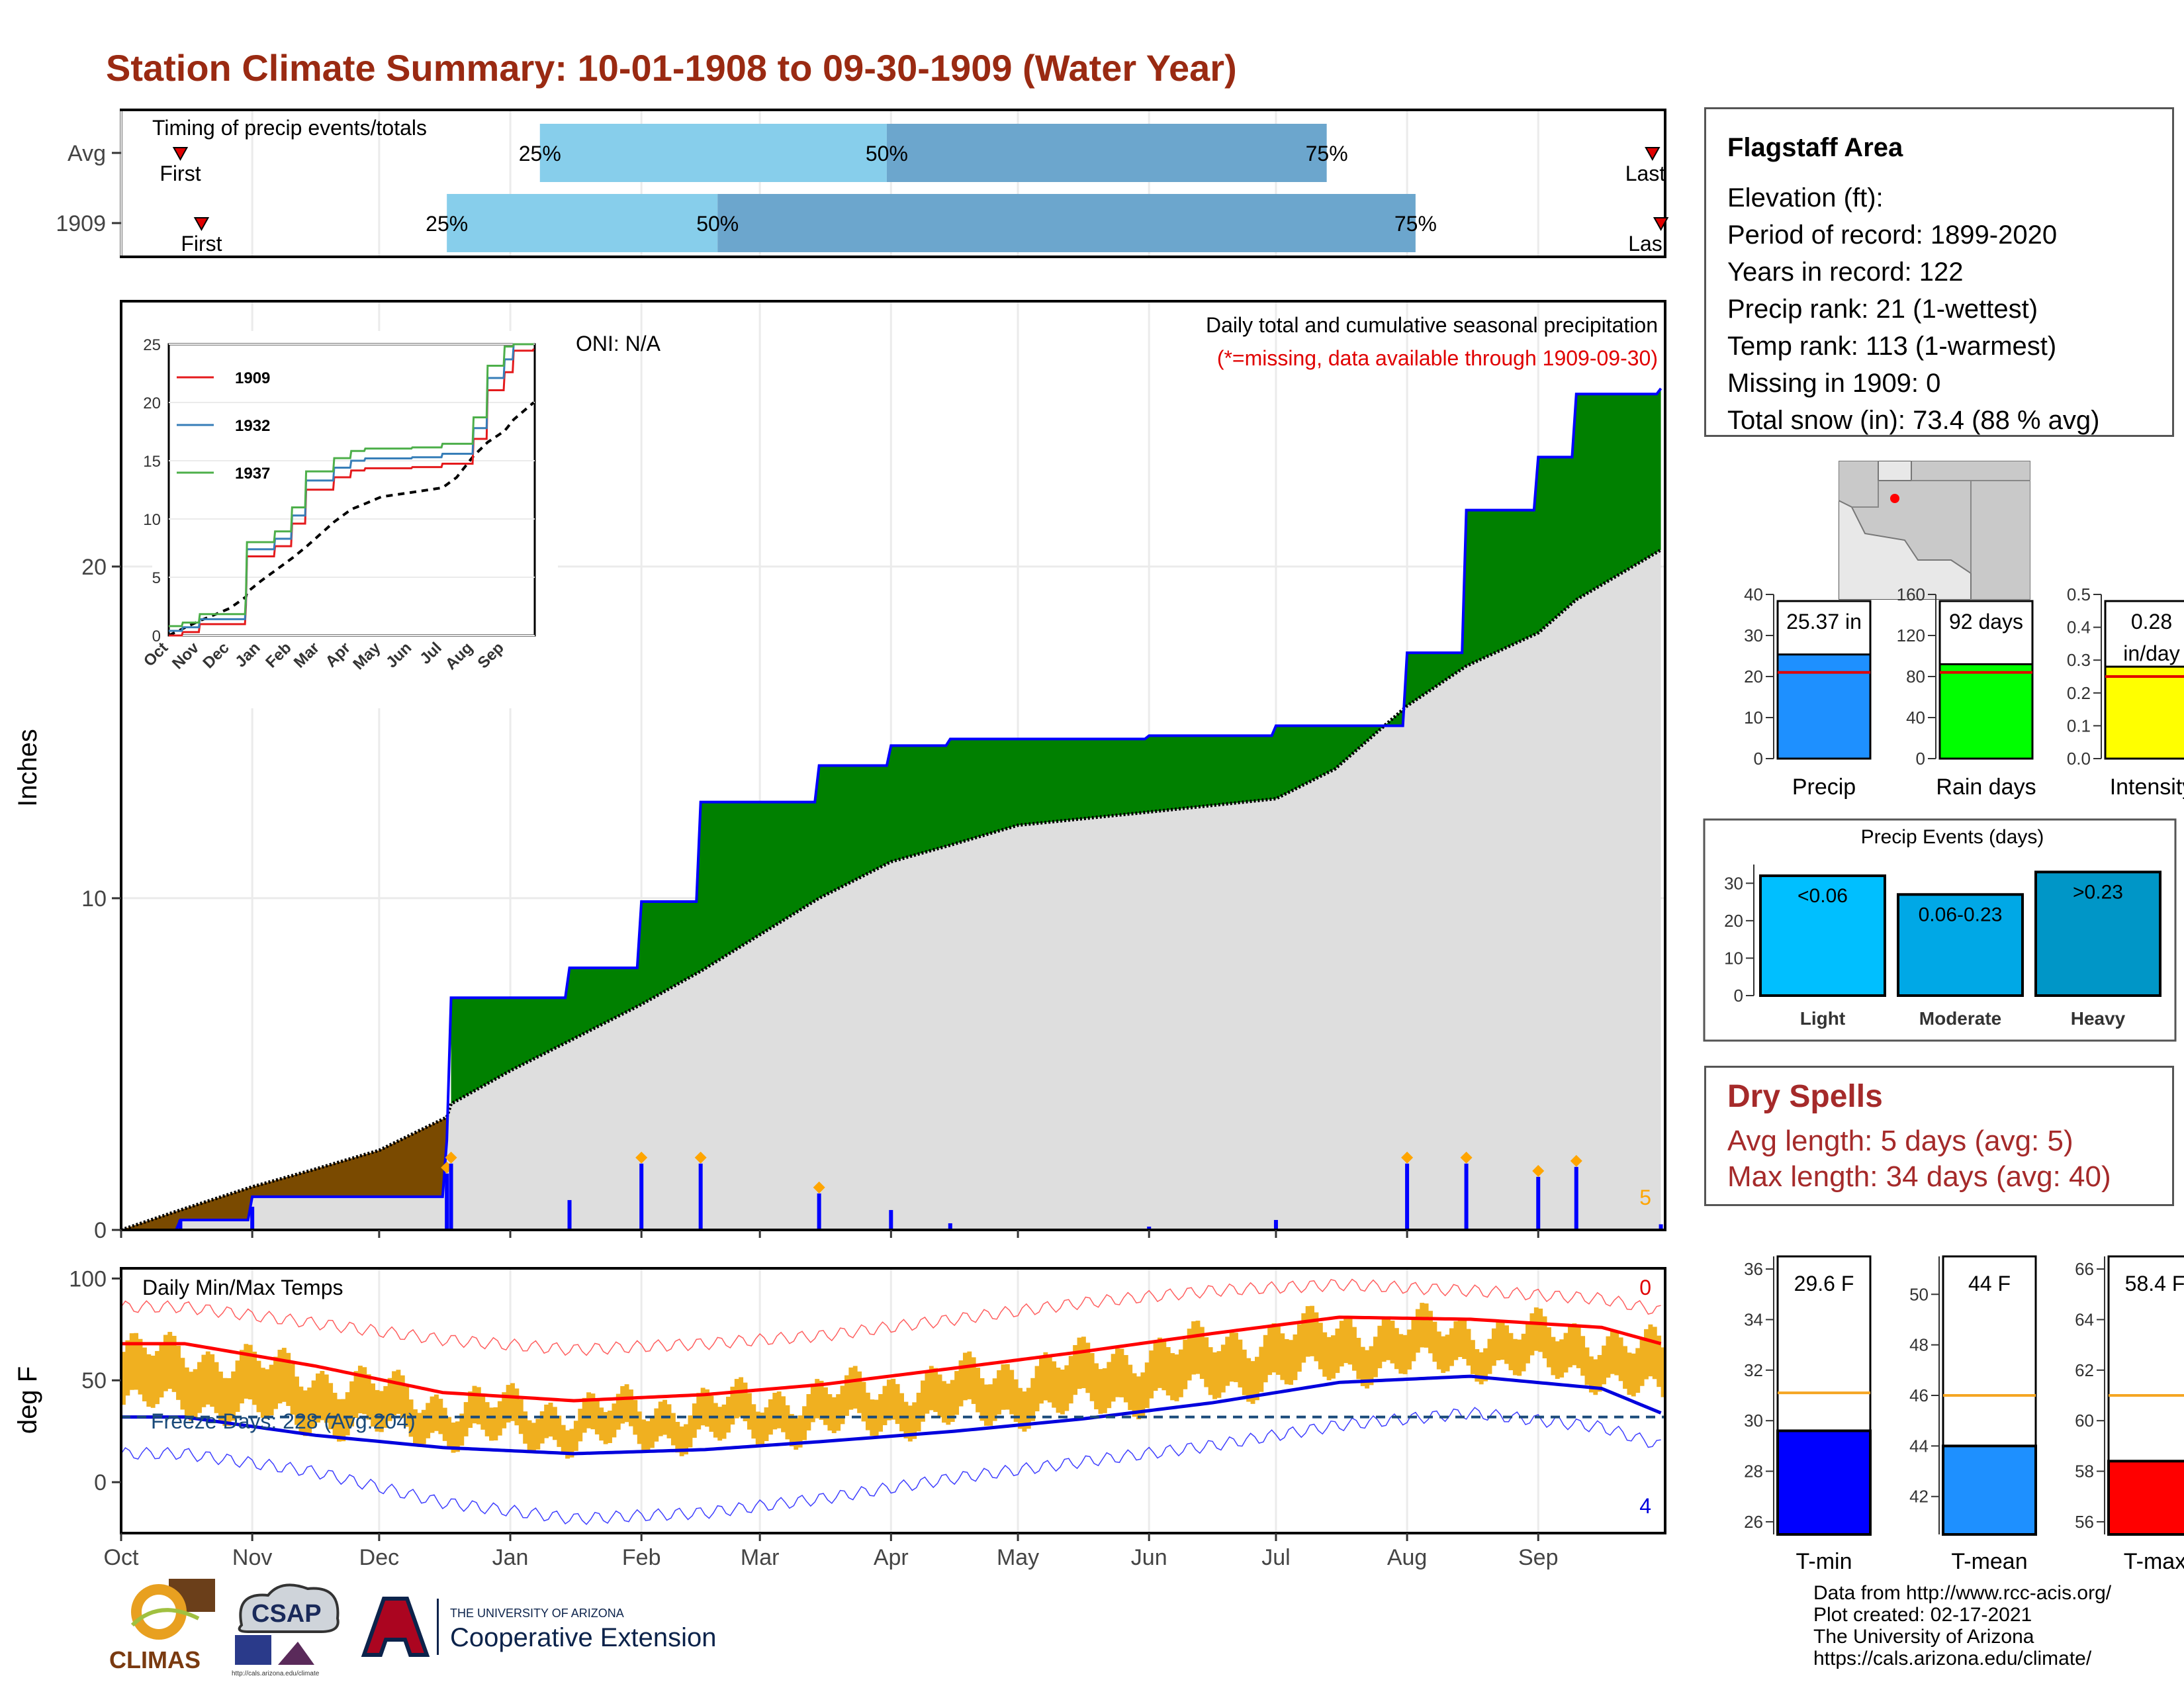  What do you see at coordinates (510, 1557) in the screenshot?
I see `month-tick-label: Jan` at bounding box center [510, 1557].